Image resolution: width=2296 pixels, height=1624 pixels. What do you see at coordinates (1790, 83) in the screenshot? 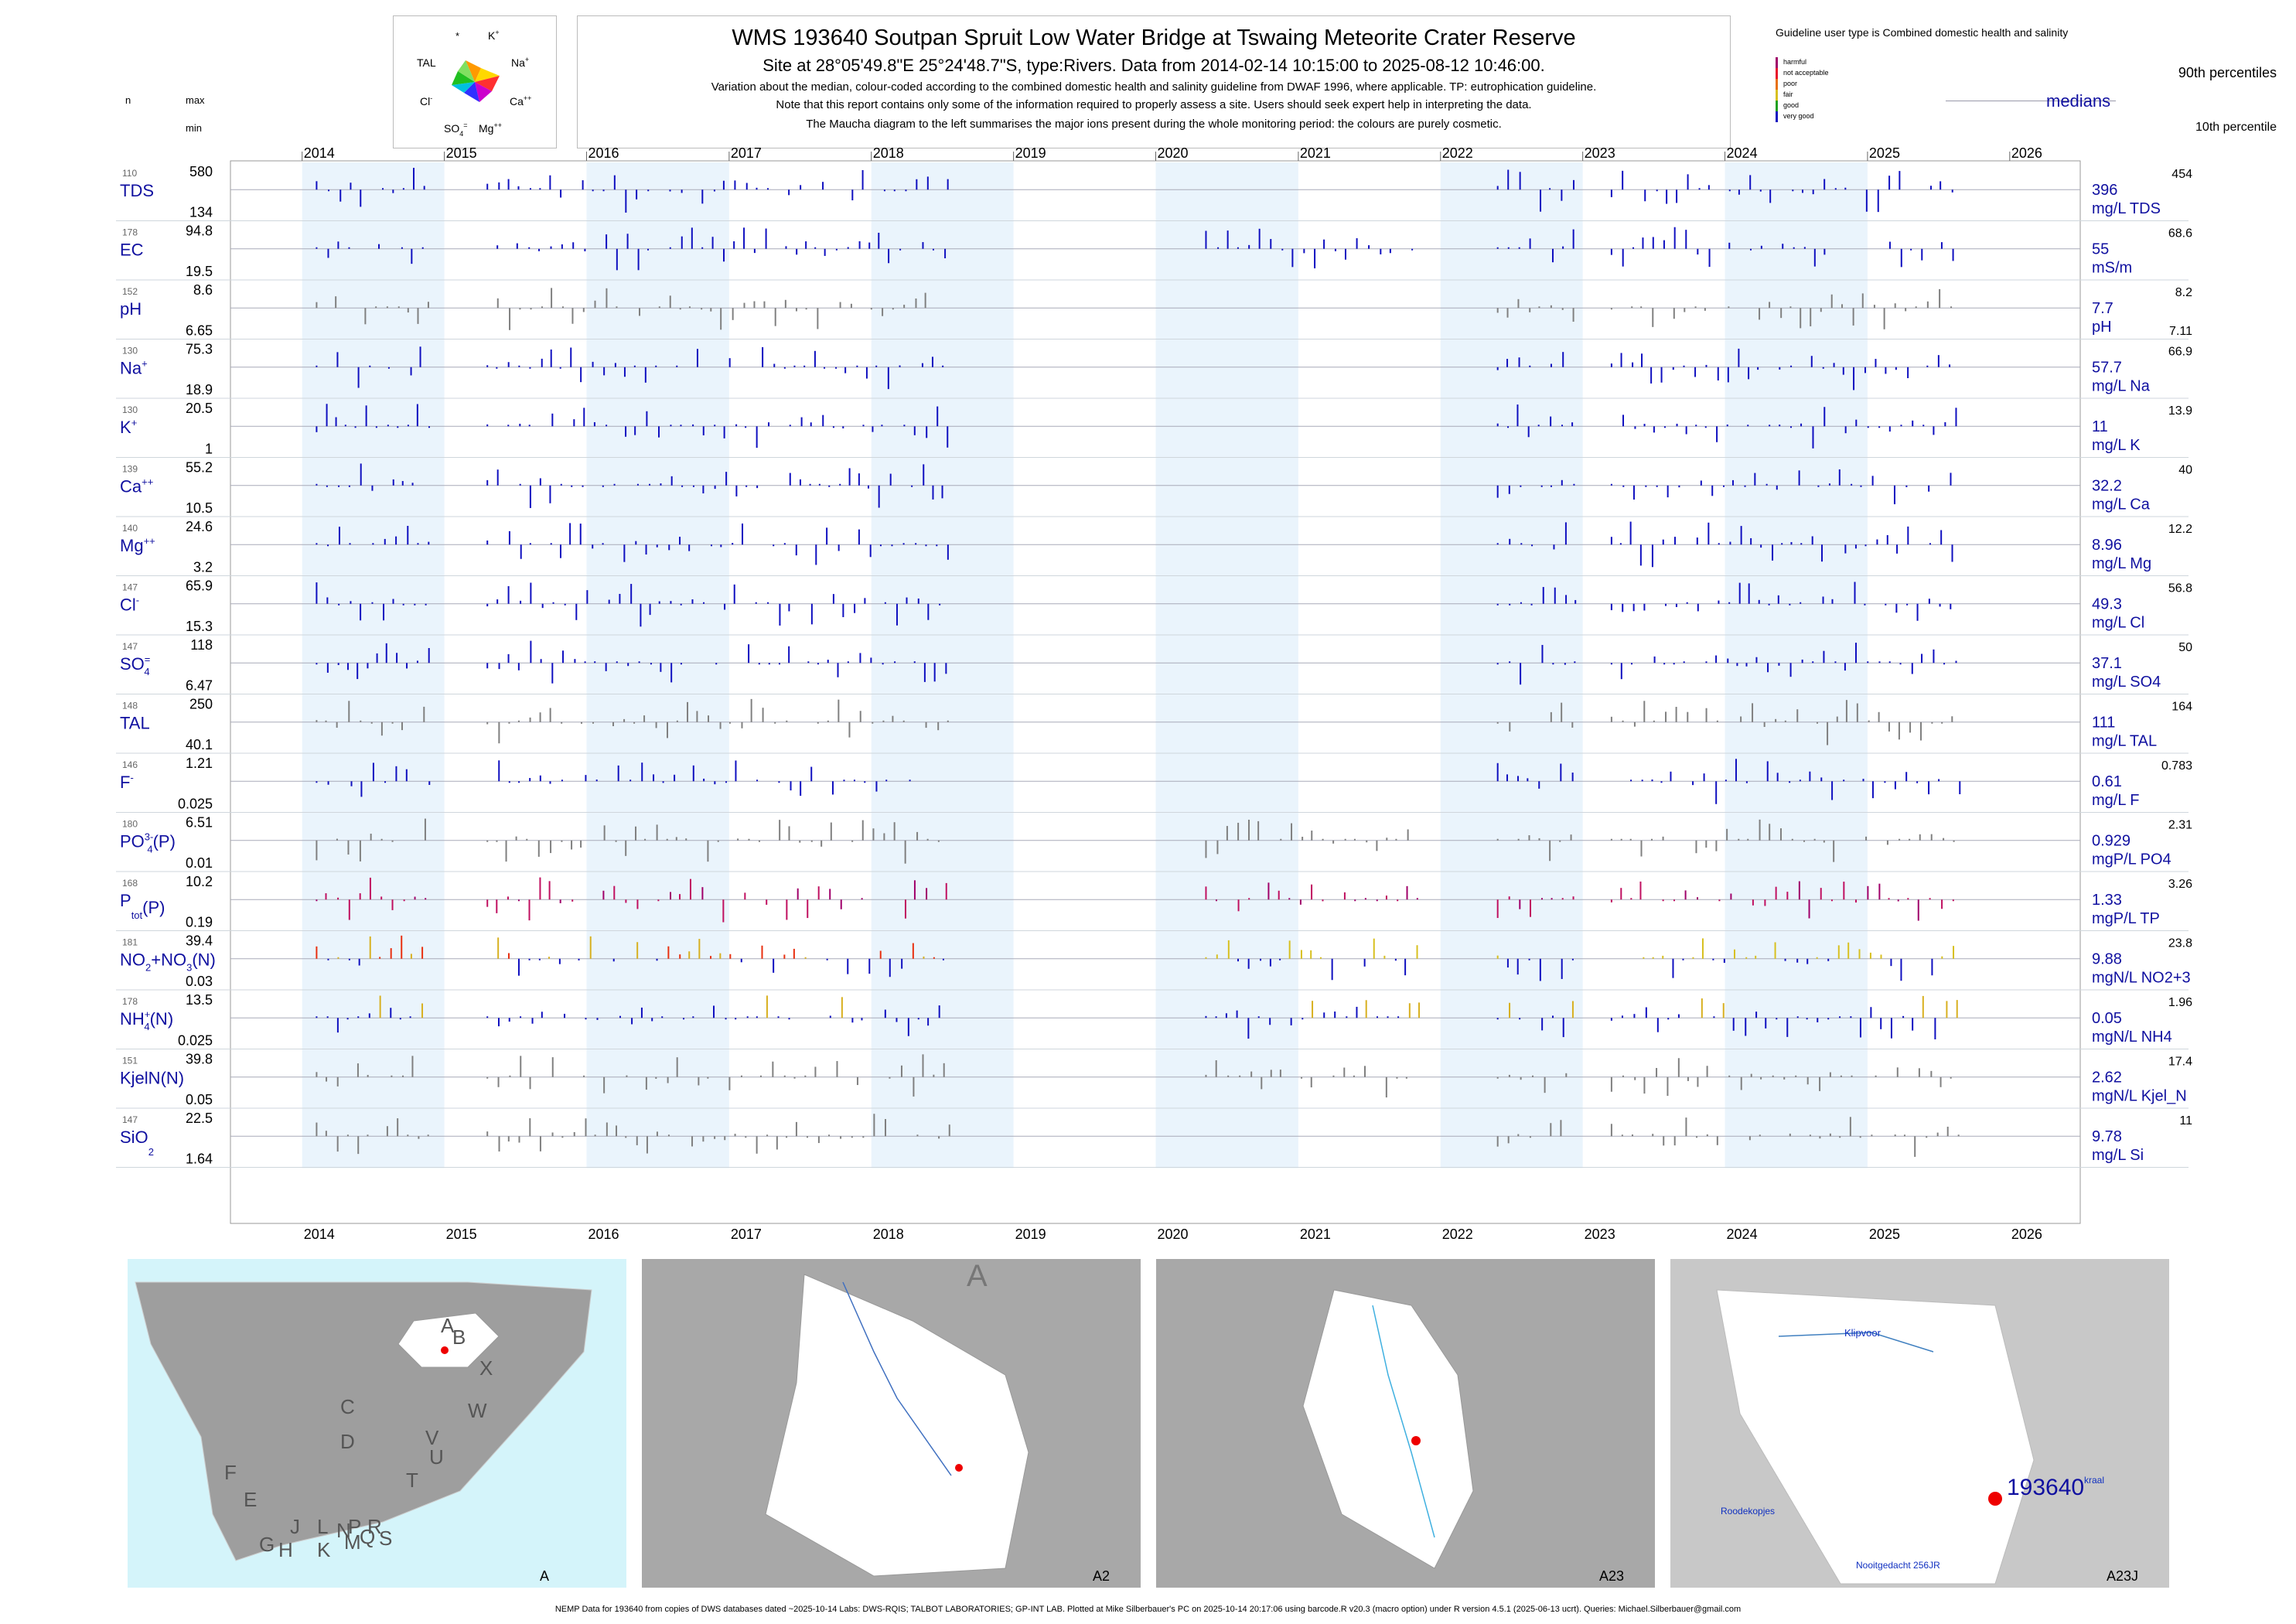
I see `legend-category-label: poor` at bounding box center [1790, 83].